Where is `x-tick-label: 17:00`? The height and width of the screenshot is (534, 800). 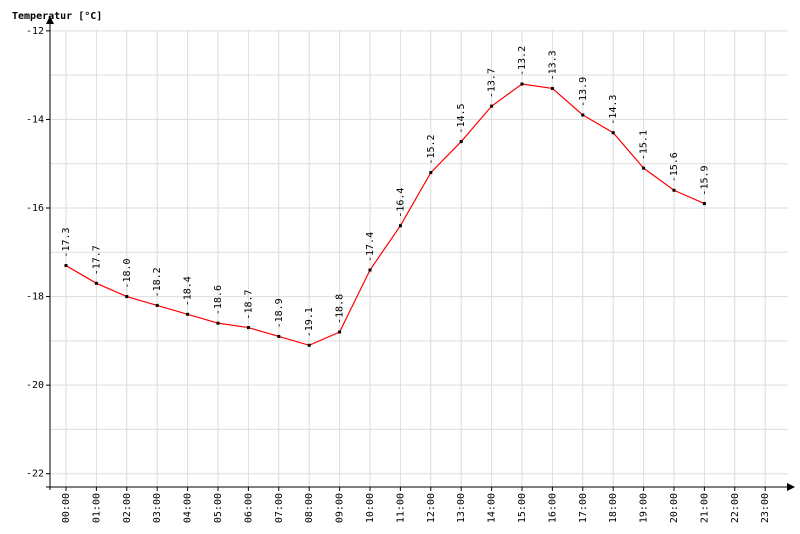 x-tick-label: 17:00 is located at coordinates (583, 508).